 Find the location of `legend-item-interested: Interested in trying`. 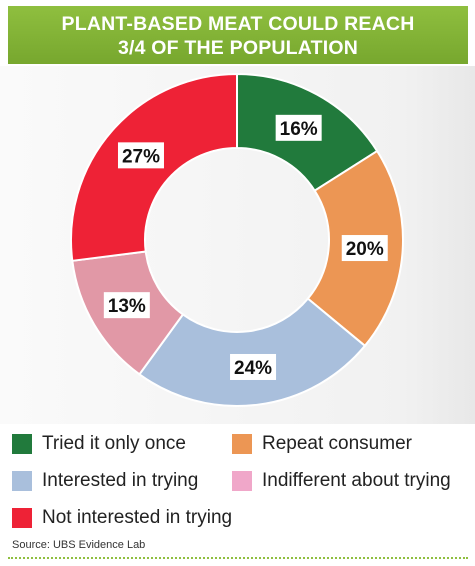

legend-item-interested: Interested in trying is located at coordinates (105, 481).